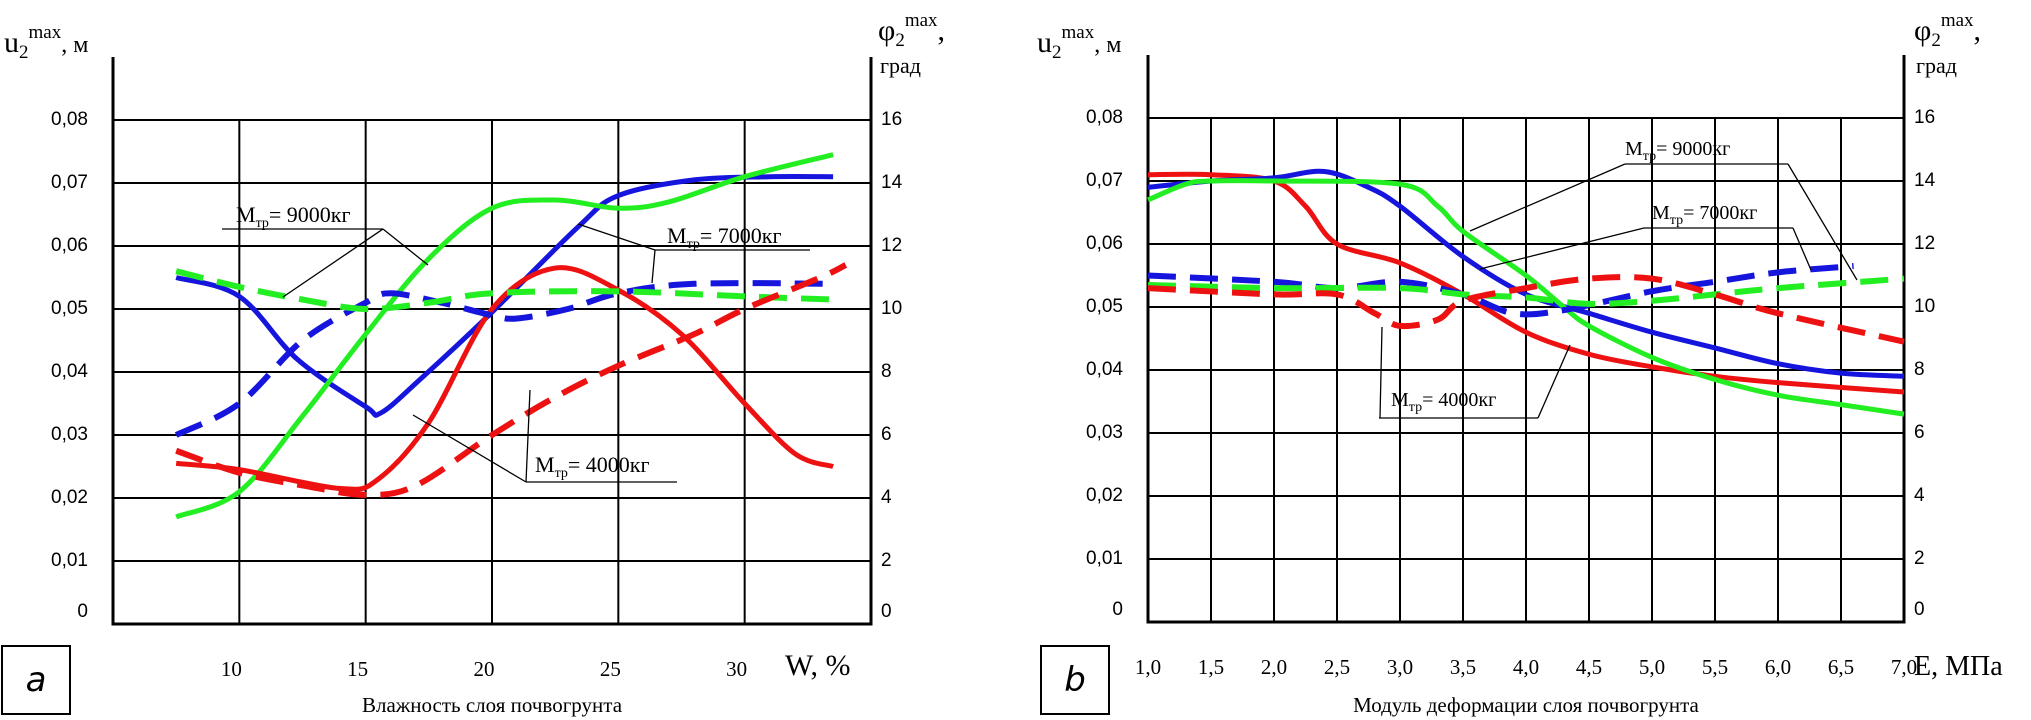  I want to click on chart-b-x-axis-label: E, МПа, so click(1958, 666).